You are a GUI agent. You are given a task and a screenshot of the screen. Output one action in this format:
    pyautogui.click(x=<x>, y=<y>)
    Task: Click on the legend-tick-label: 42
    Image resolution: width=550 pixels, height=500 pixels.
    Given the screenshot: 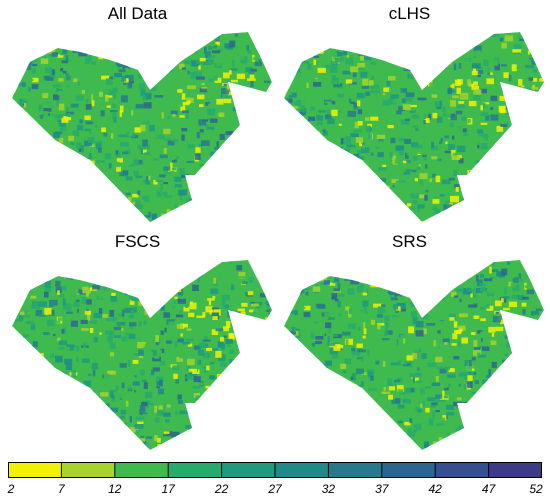 What is the action you would take?
    pyautogui.click(x=435, y=489)
    